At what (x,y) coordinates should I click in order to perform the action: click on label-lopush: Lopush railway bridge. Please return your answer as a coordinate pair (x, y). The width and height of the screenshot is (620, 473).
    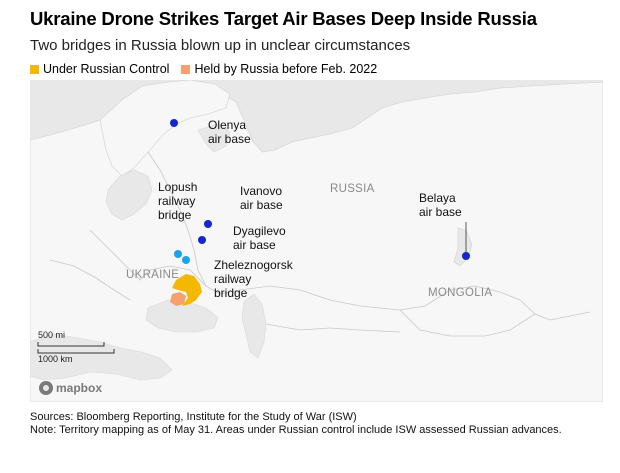
    Looking at the image, I should click on (179, 201).